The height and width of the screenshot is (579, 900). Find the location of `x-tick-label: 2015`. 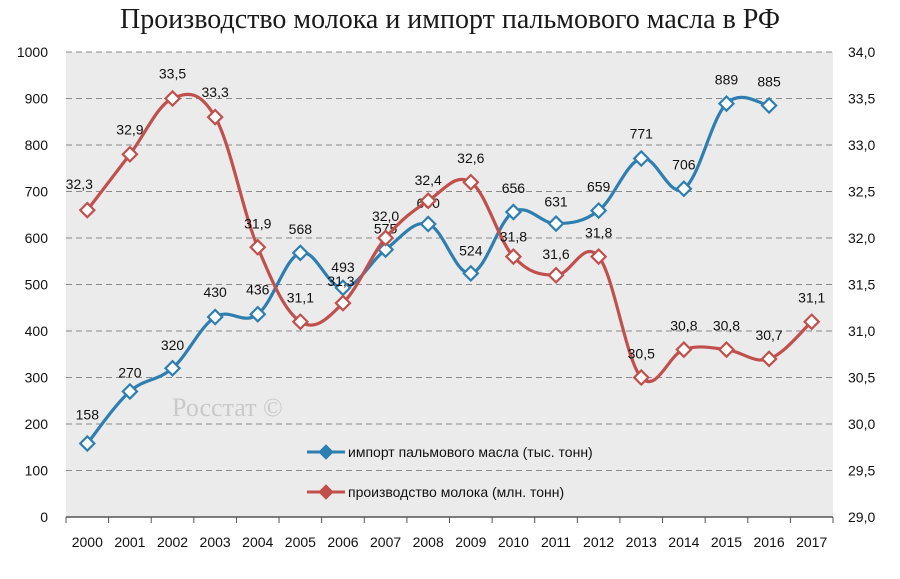

x-tick-label: 2015 is located at coordinates (726, 542).